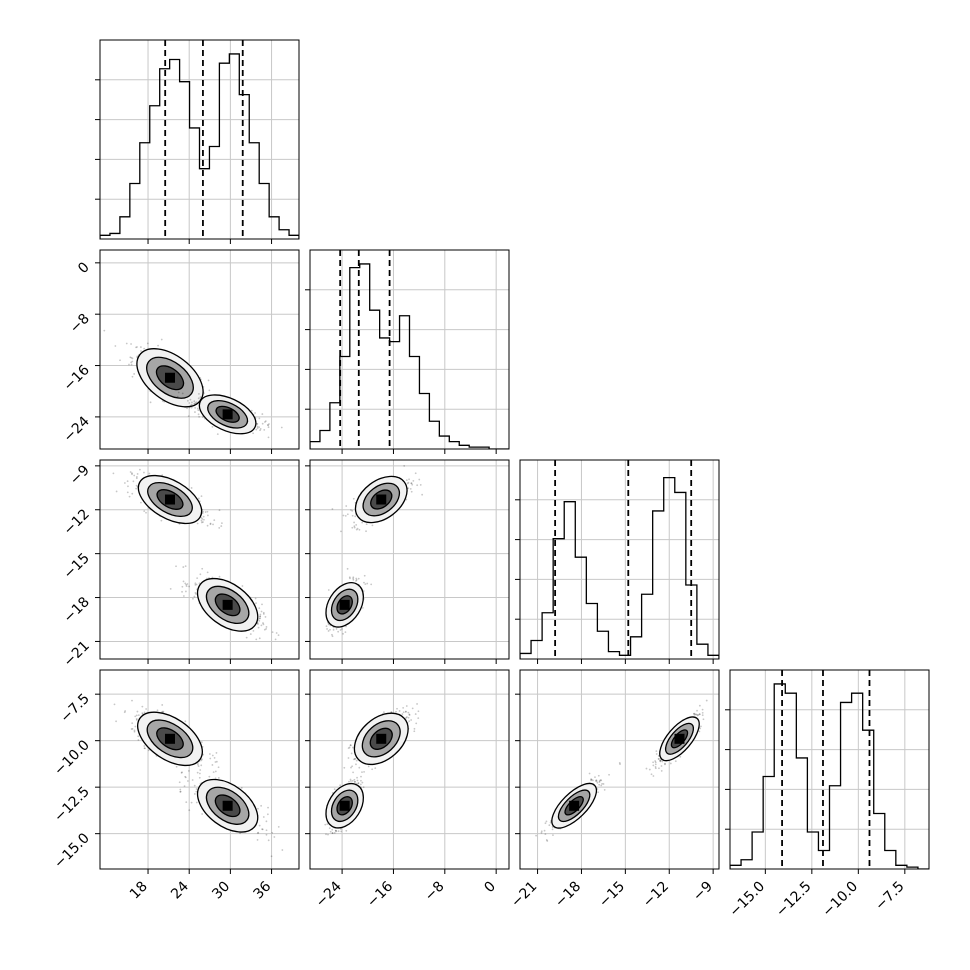 The height and width of the screenshot is (970, 970). I want to click on axes-frame, so click(409, 559).